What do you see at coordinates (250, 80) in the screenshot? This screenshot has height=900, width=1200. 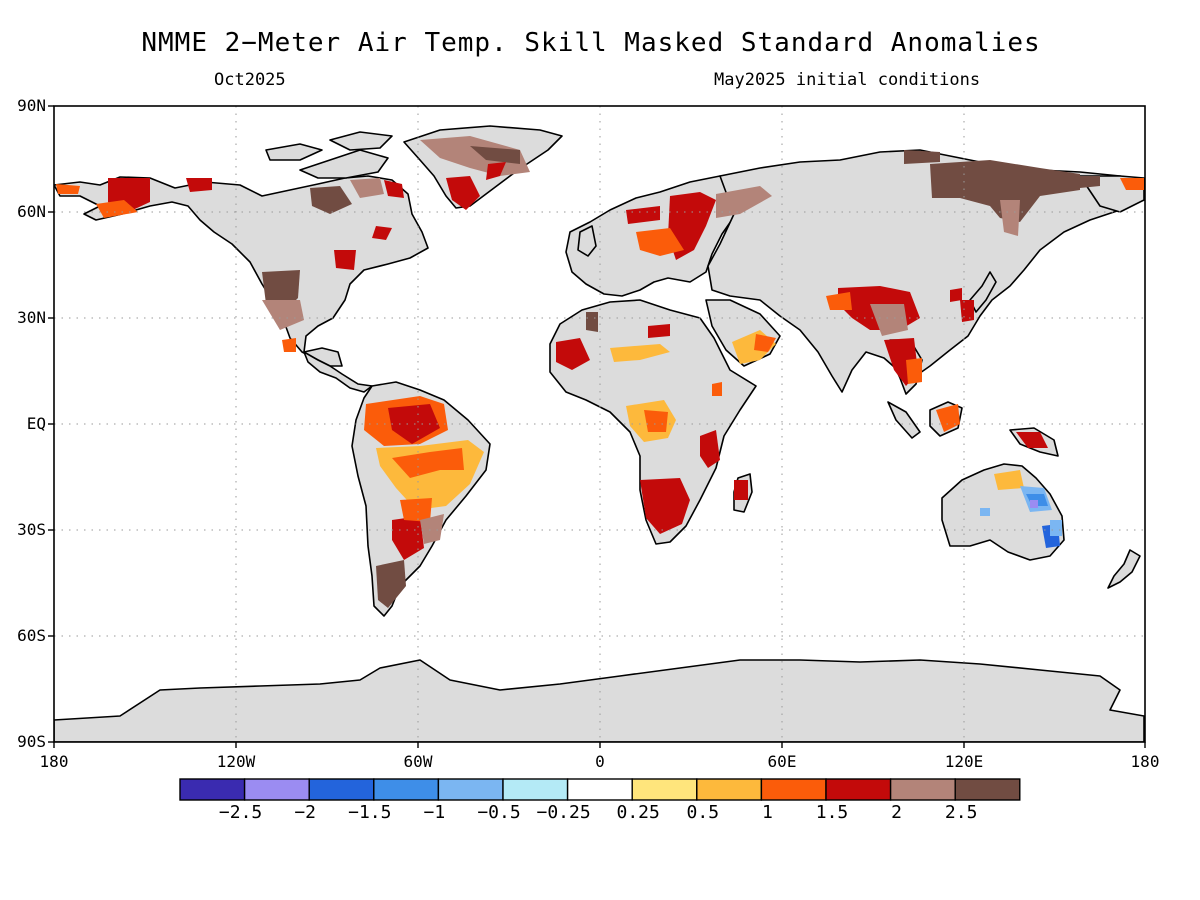 I see `valid-month-label: Oct2025` at bounding box center [250, 80].